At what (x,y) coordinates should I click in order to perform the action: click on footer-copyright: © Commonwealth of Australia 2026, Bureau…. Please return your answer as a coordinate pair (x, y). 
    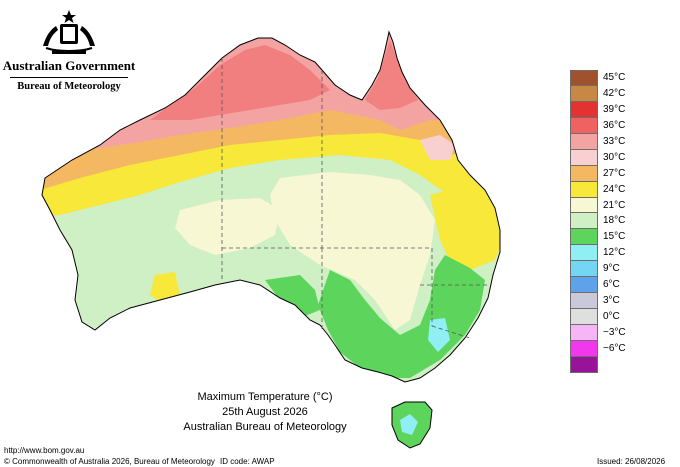
    Looking at the image, I should click on (109, 461).